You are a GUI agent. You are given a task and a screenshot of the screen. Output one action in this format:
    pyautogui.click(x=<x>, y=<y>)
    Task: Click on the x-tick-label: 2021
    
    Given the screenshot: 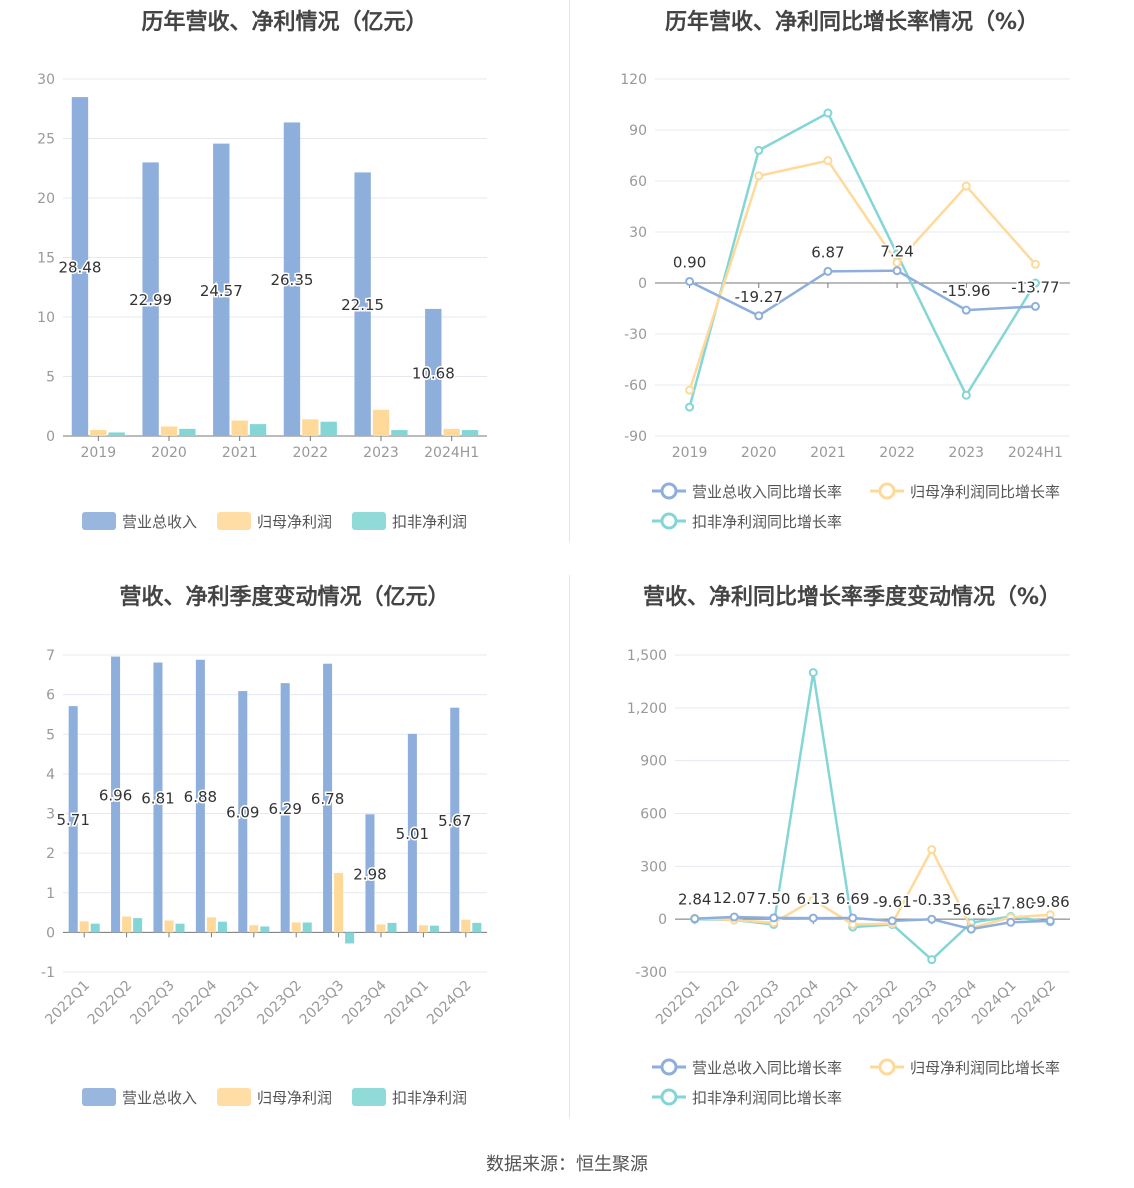 What is the action you would take?
    pyautogui.click(x=828, y=453)
    